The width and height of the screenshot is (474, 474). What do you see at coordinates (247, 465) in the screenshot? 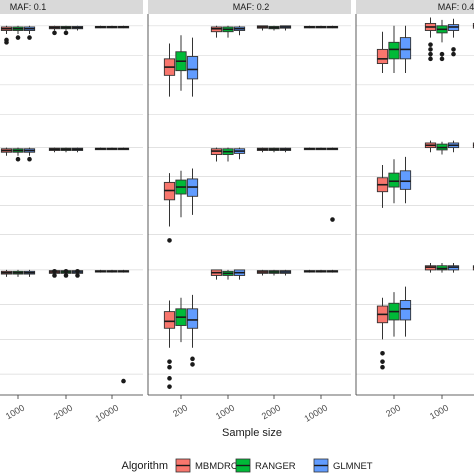
I see `legend: Algorithm MBMDRC RANGER GLMNET` at bounding box center [247, 465].